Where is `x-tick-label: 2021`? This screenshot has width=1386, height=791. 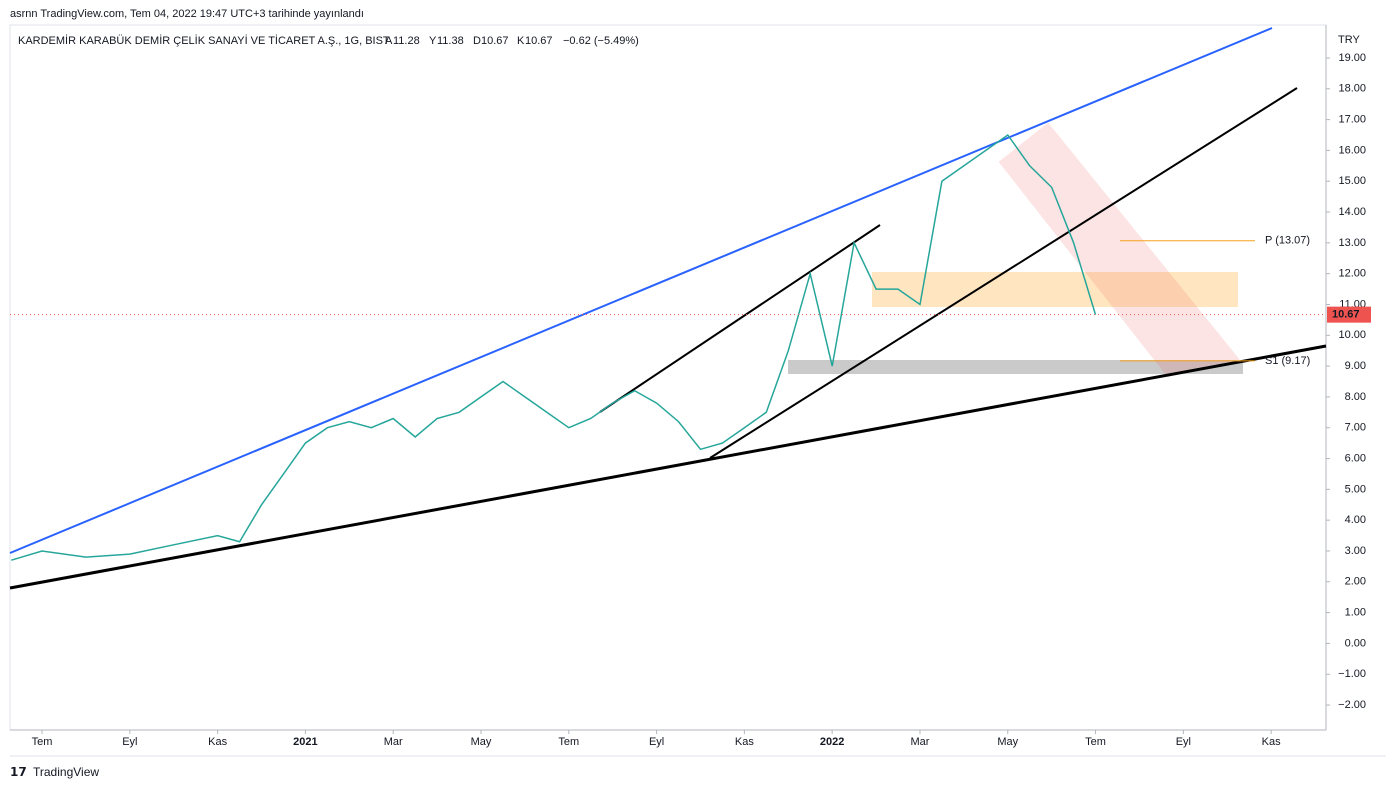 x-tick-label: 2021 is located at coordinates (305, 742).